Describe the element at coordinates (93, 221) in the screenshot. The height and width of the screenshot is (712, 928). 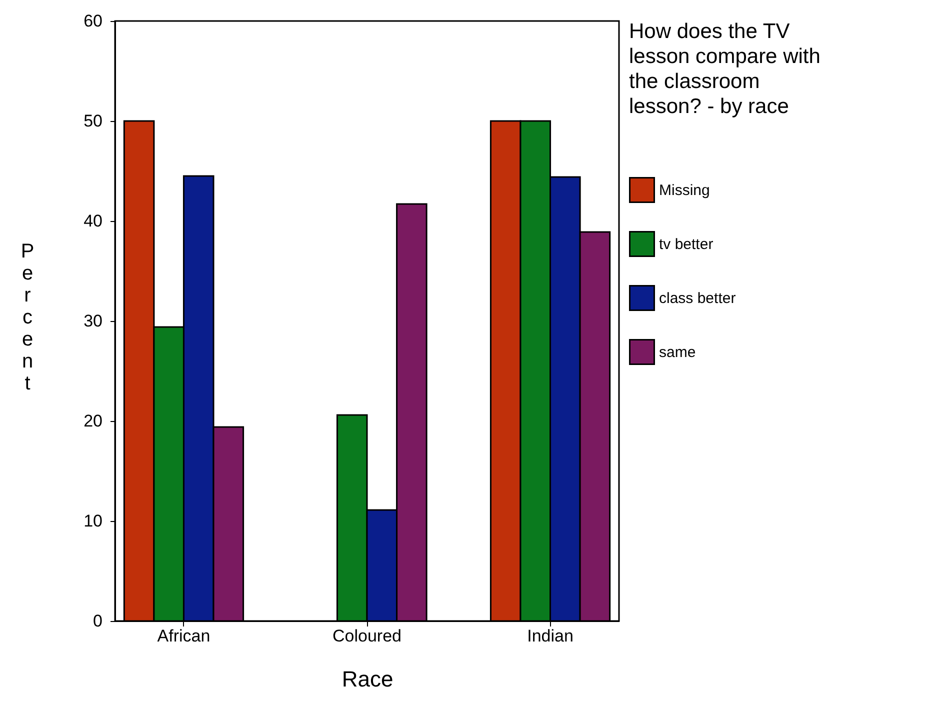
I see `y-tick-label: 40` at that location.